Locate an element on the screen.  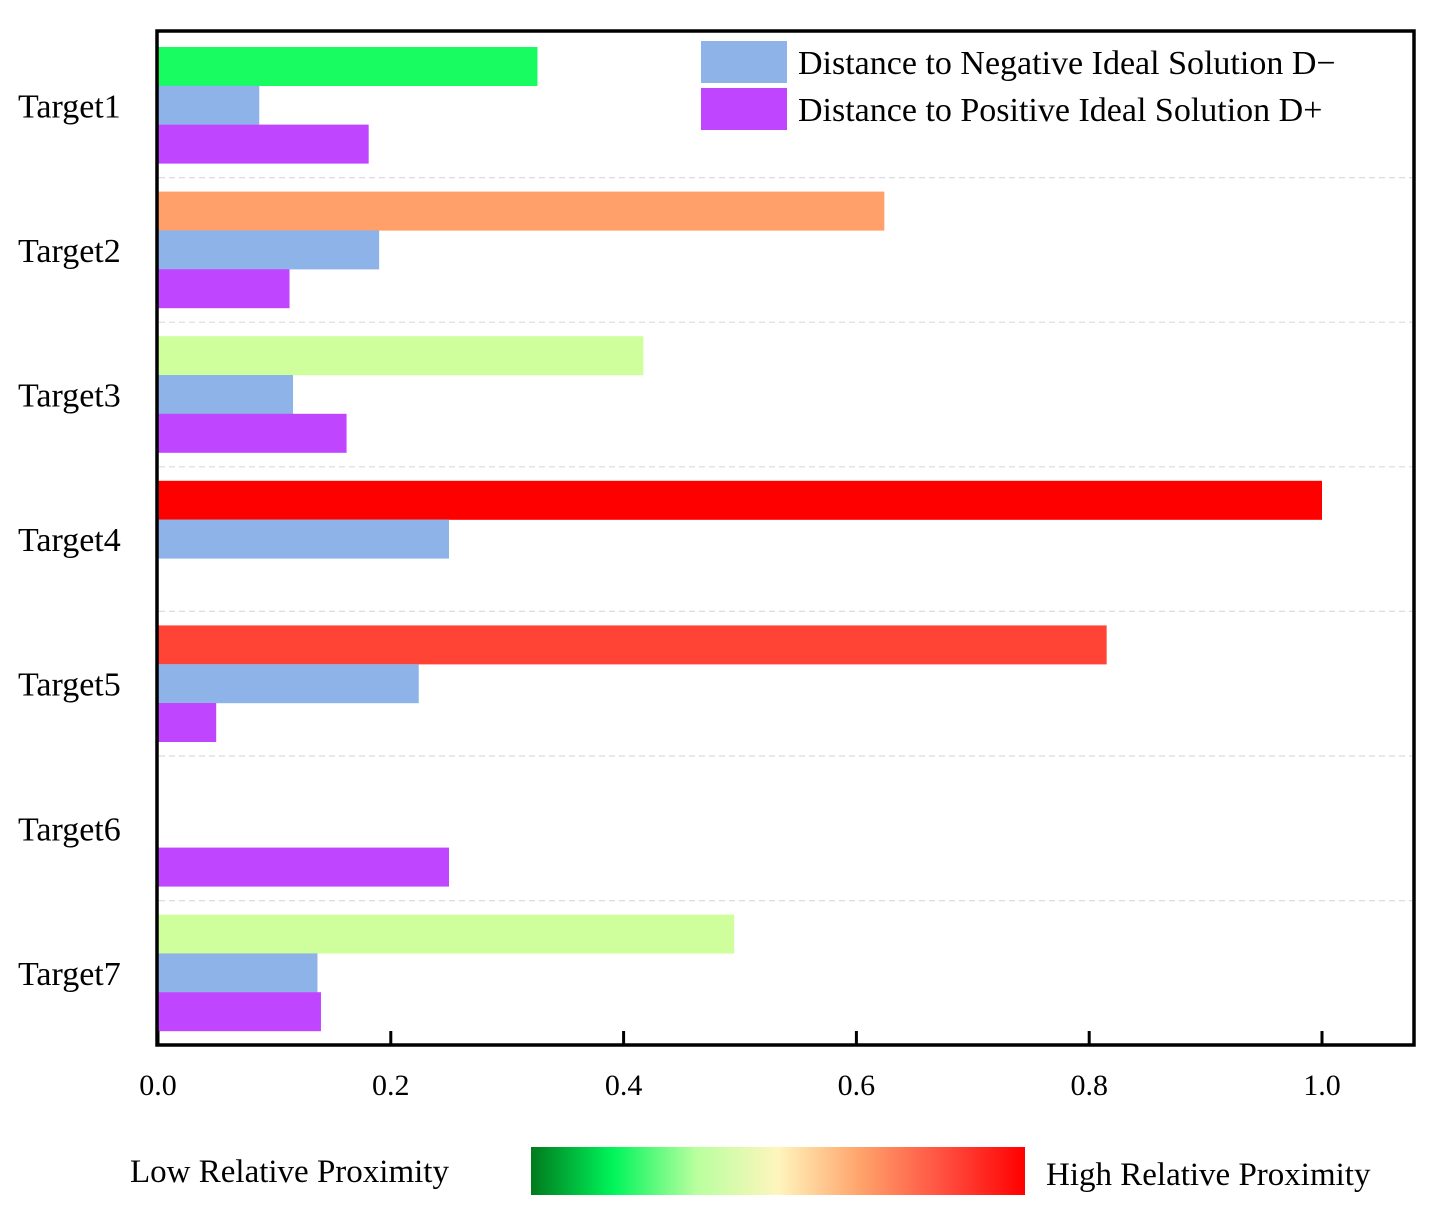
x-axis-labels: 0.0 0.2 0.4 0.6 0.8 1.0 is located at coordinates (740, 1085).